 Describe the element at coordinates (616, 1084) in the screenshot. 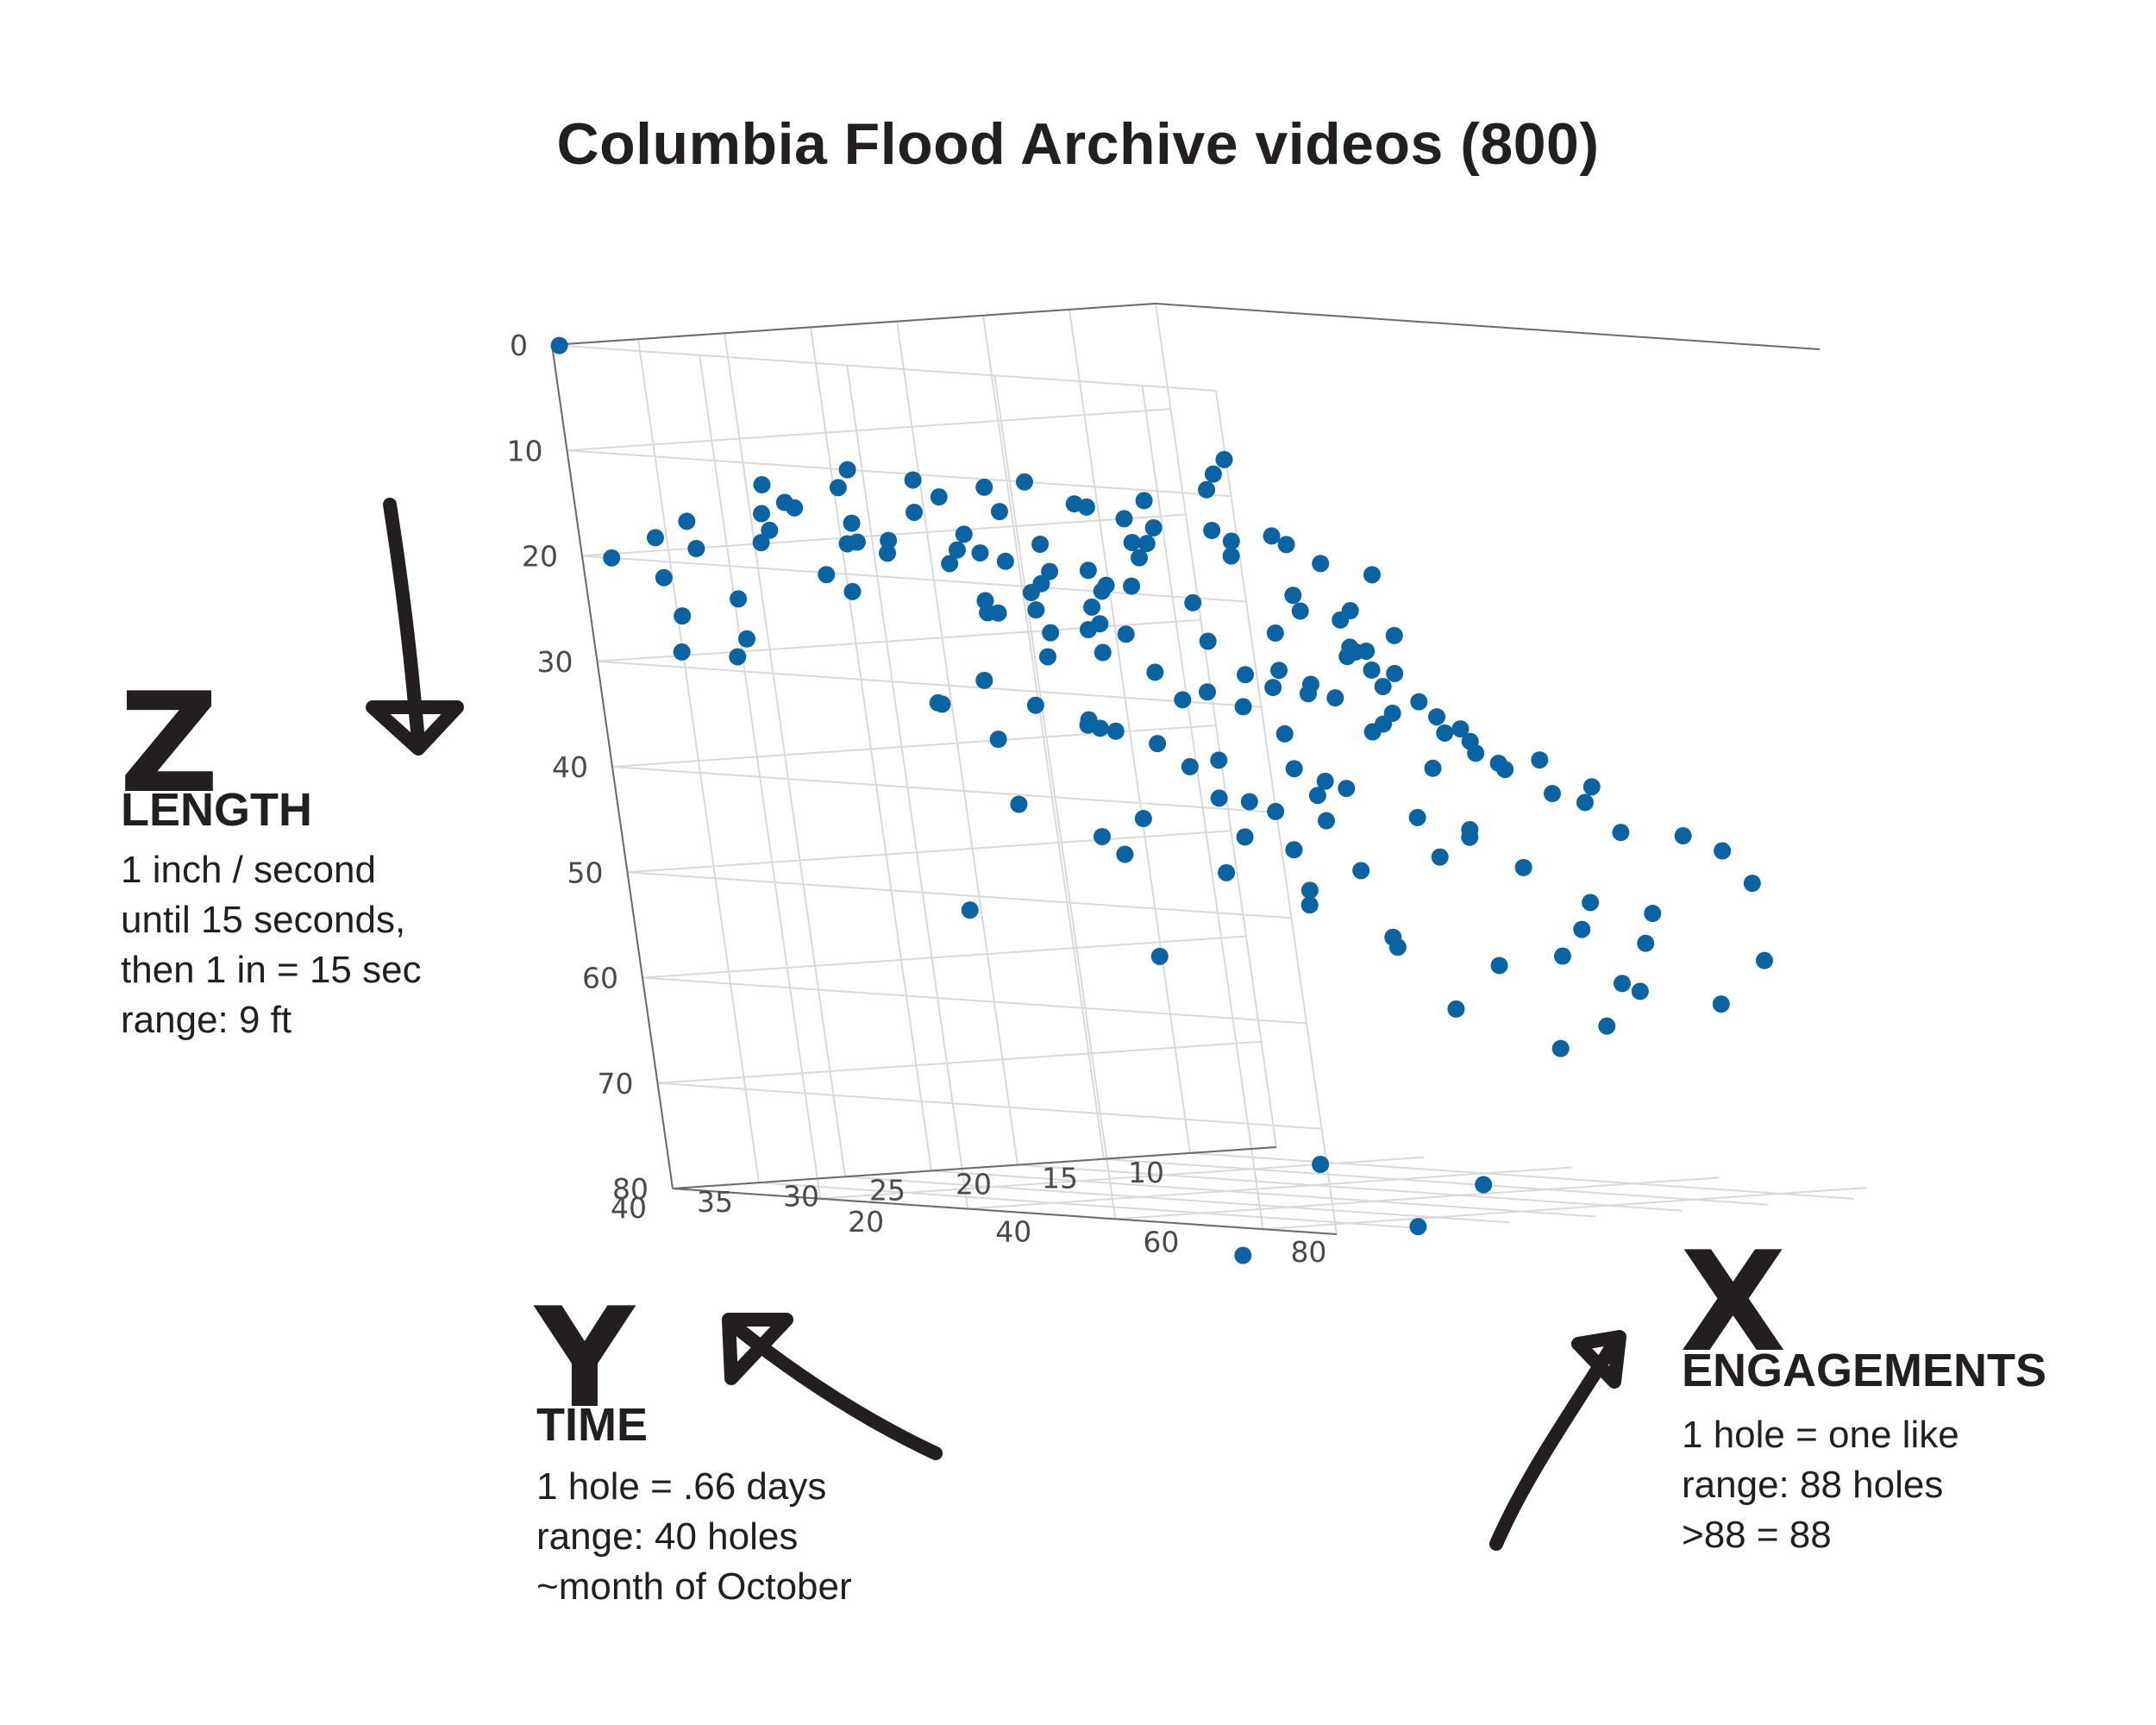

I see `z-tick-label: 70` at that location.